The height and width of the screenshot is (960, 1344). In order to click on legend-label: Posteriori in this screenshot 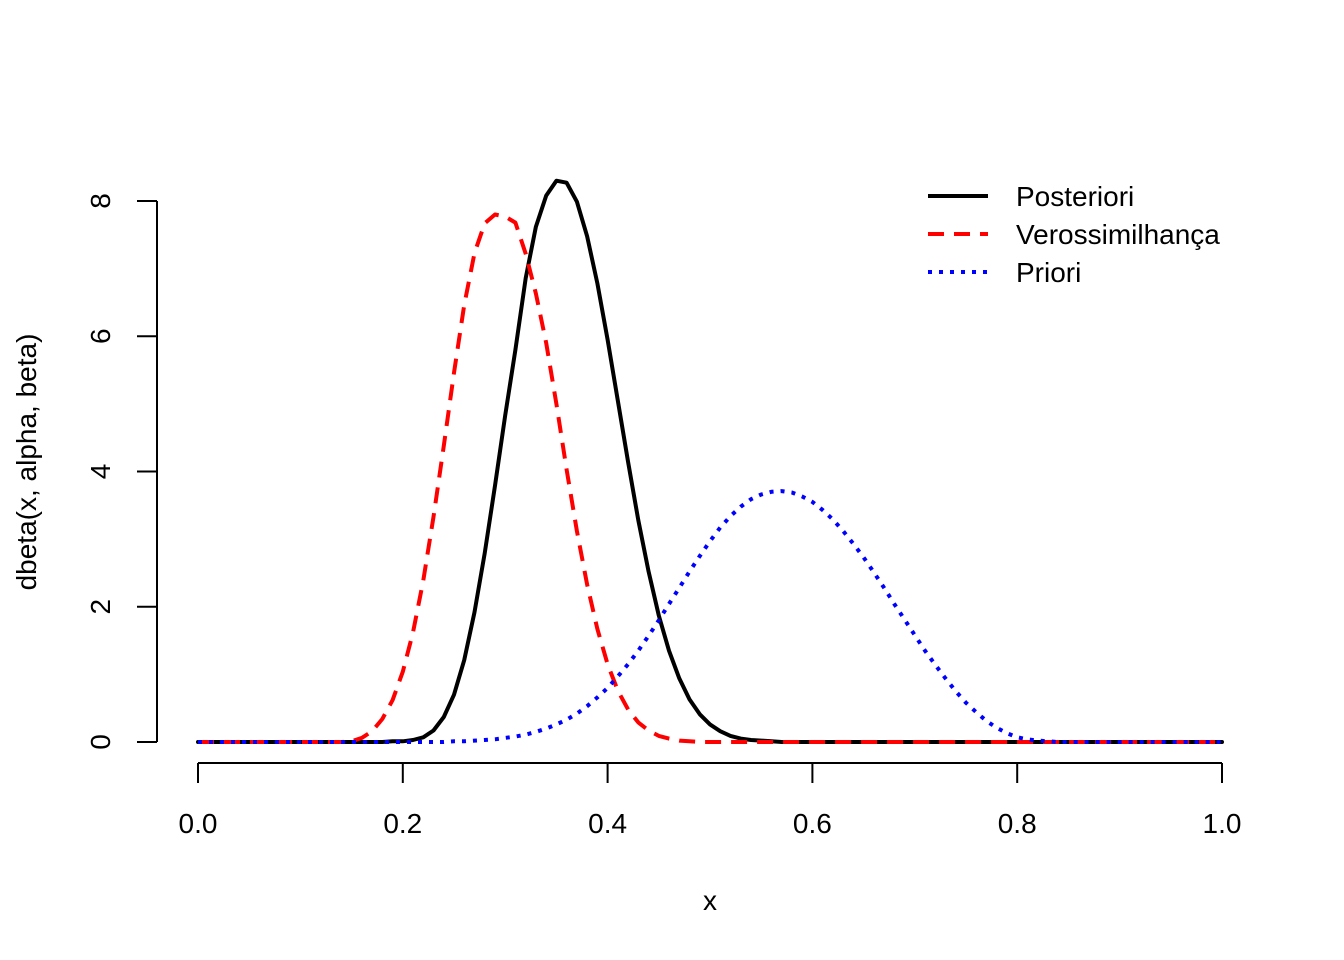, I will do `click(1075, 196)`.